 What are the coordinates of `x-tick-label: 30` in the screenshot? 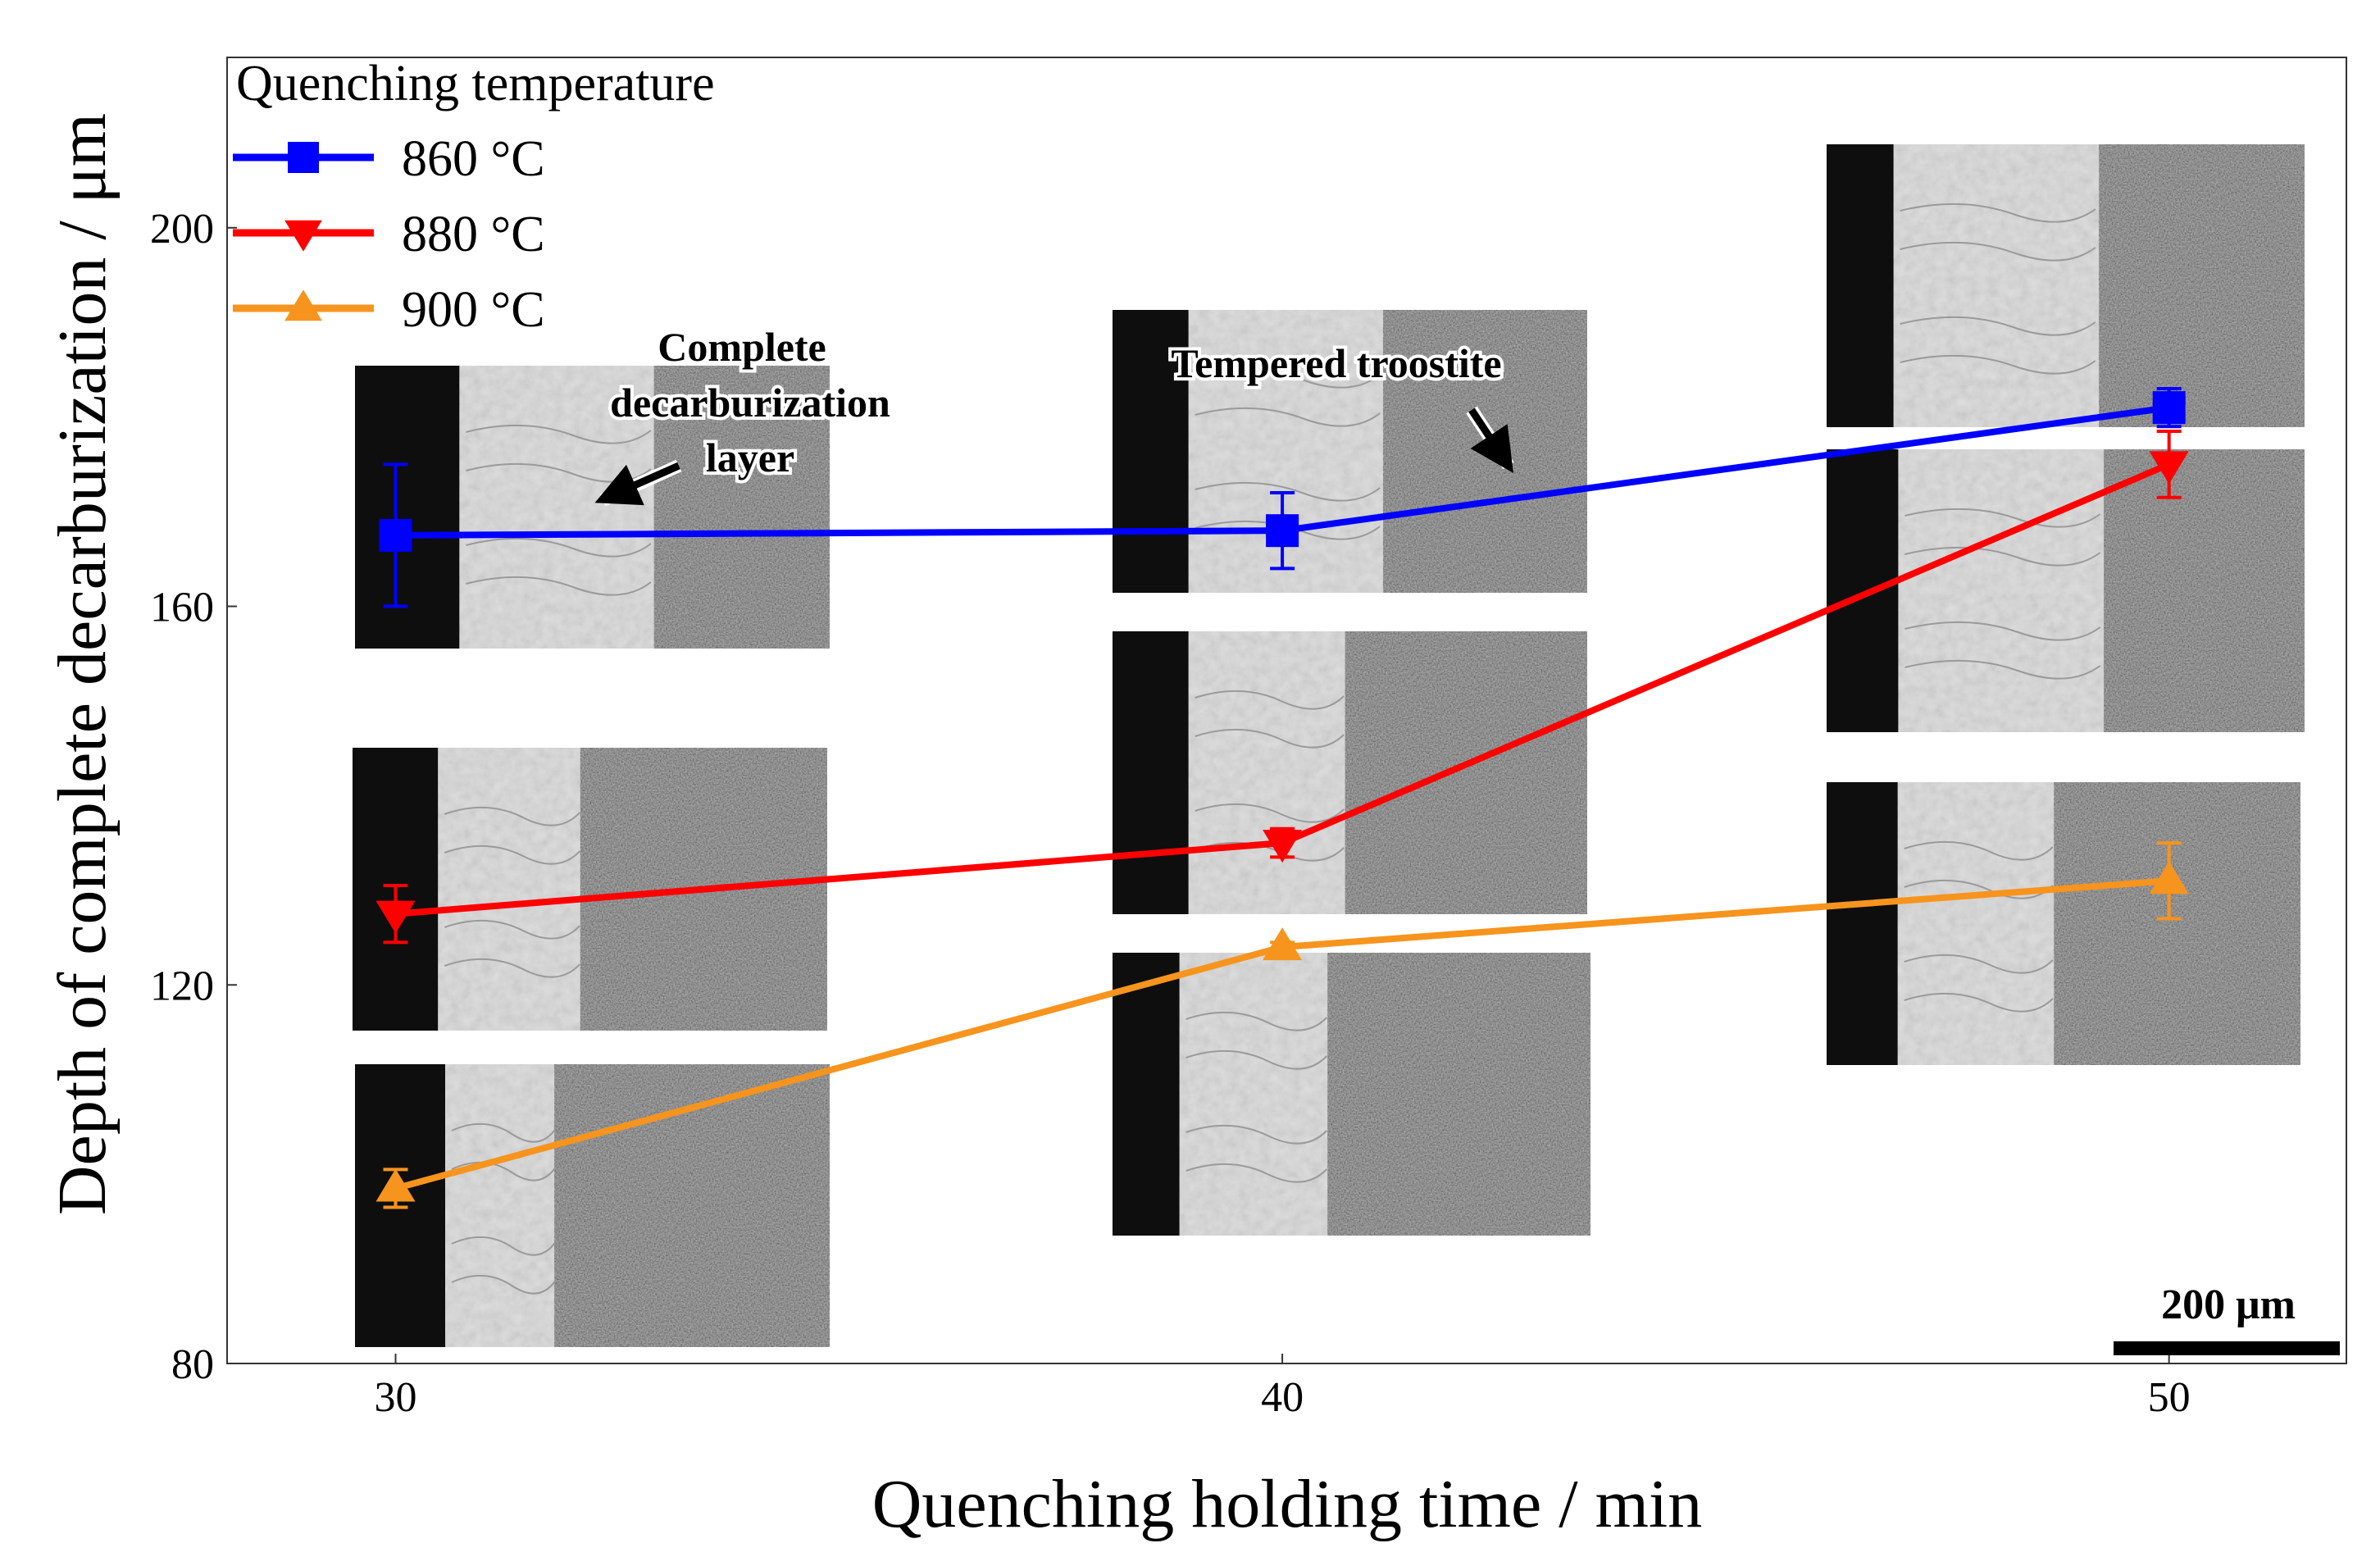 It's located at (396, 1397).